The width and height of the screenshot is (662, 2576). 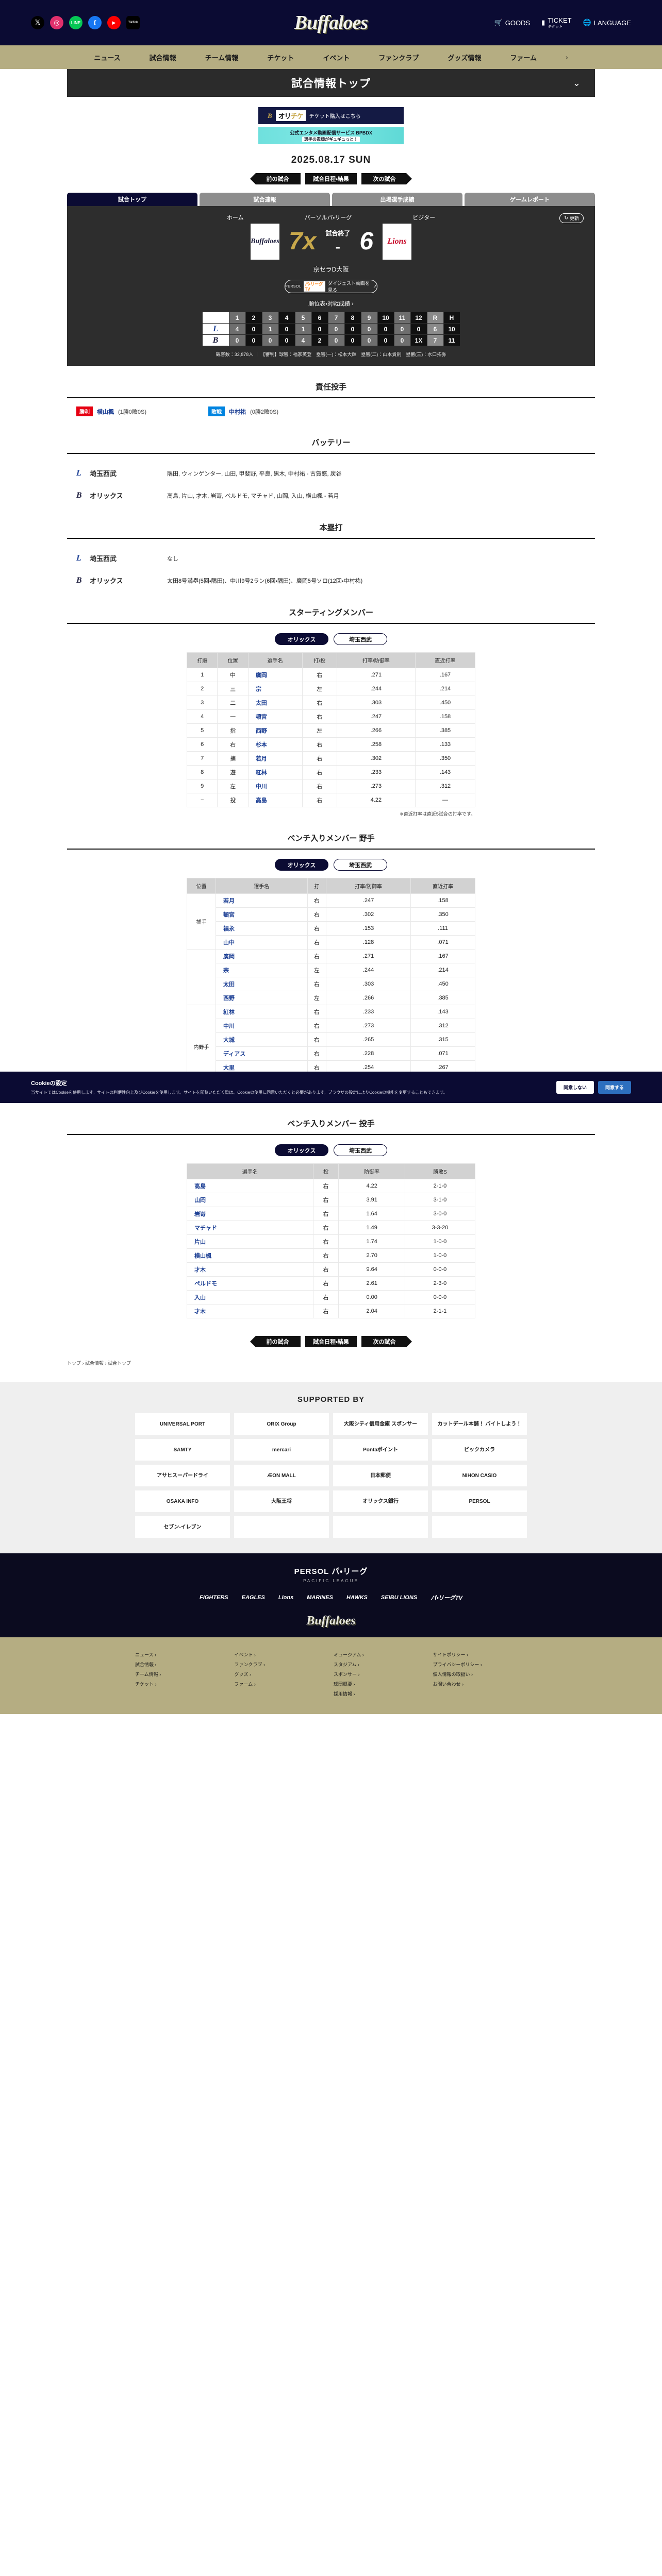 I want to click on footer-link: グッズ, so click(x=282, y=1674).